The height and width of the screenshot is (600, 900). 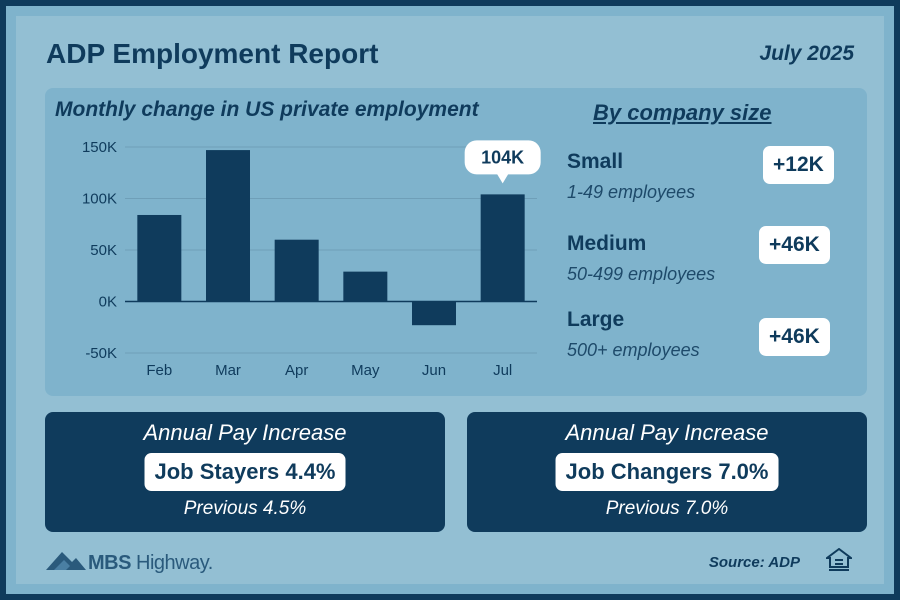 What do you see at coordinates (228, 226) in the screenshot?
I see `bar-mar` at bounding box center [228, 226].